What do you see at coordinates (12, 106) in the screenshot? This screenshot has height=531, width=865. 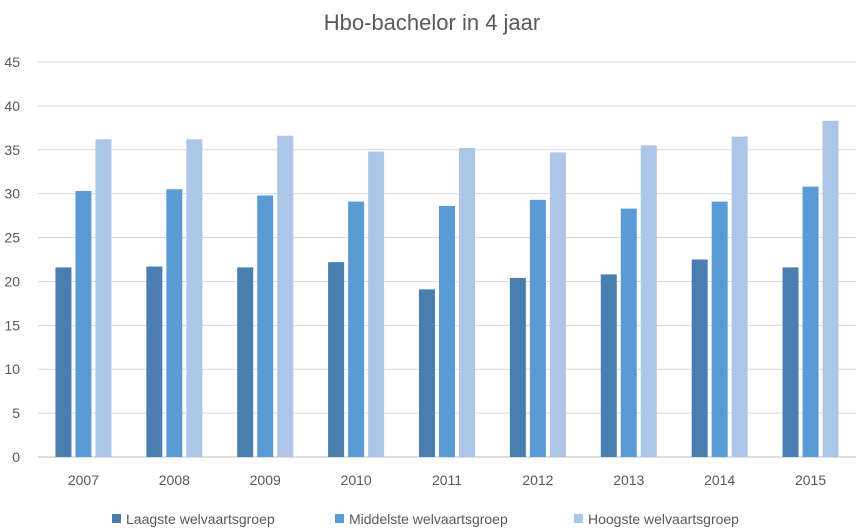 I see `y-tick-label: 40` at bounding box center [12, 106].